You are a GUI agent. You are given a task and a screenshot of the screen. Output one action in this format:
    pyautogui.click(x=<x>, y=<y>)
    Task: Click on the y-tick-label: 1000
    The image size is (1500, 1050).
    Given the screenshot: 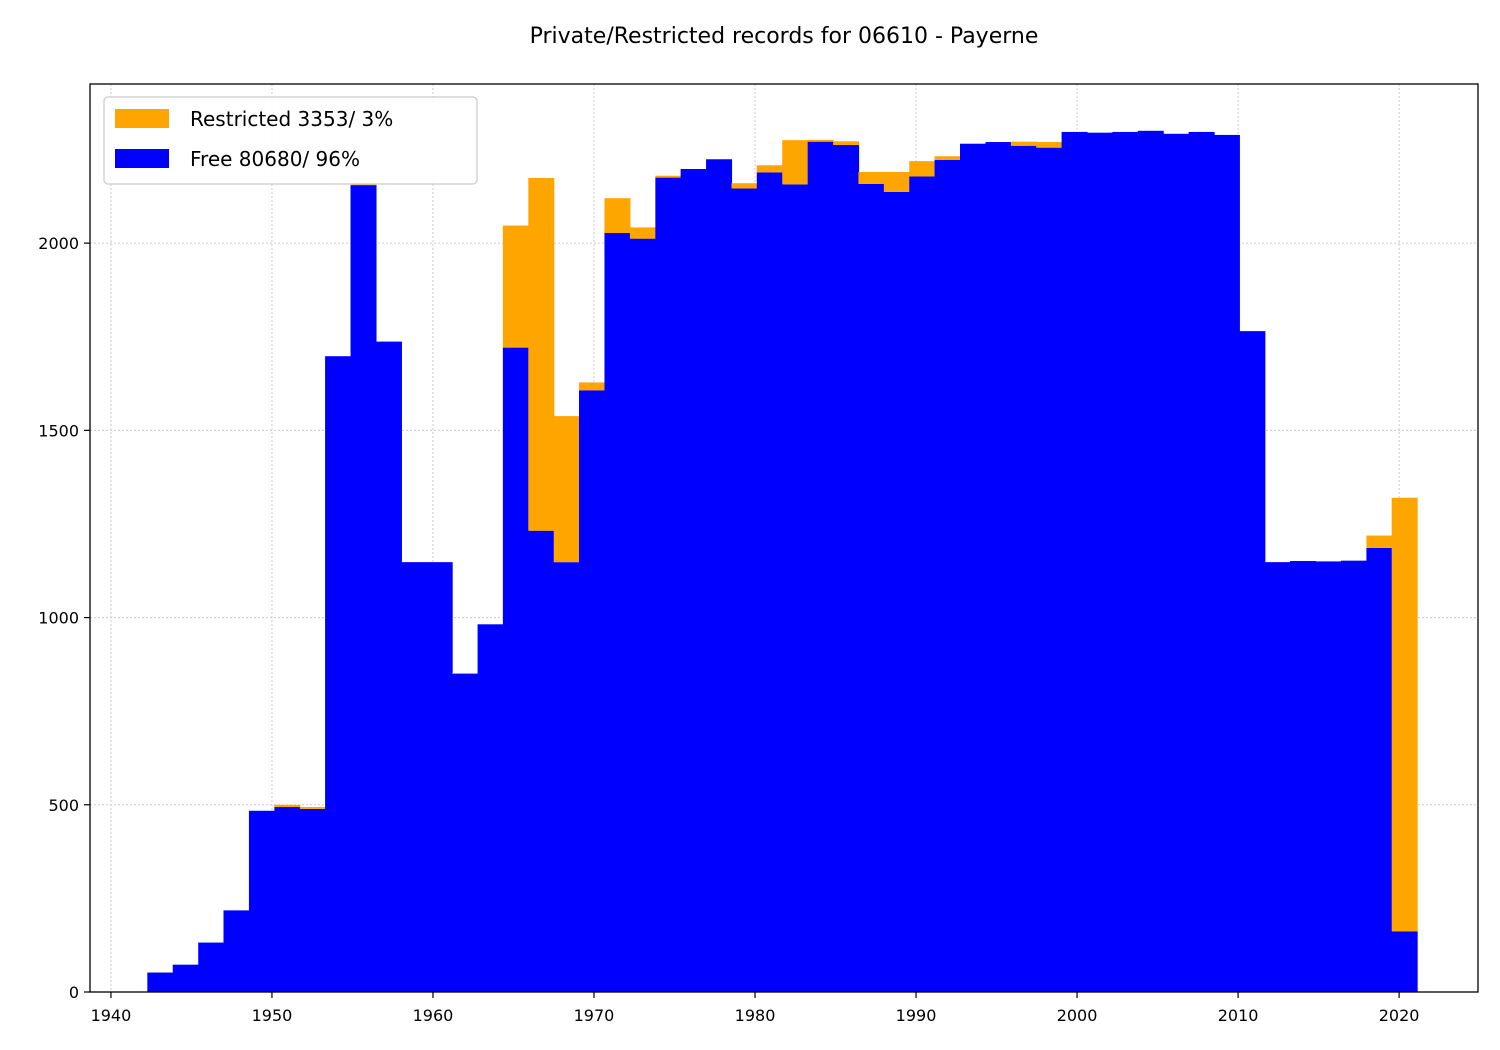 What is the action you would take?
    pyautogui.click(x=58, y=618)
    